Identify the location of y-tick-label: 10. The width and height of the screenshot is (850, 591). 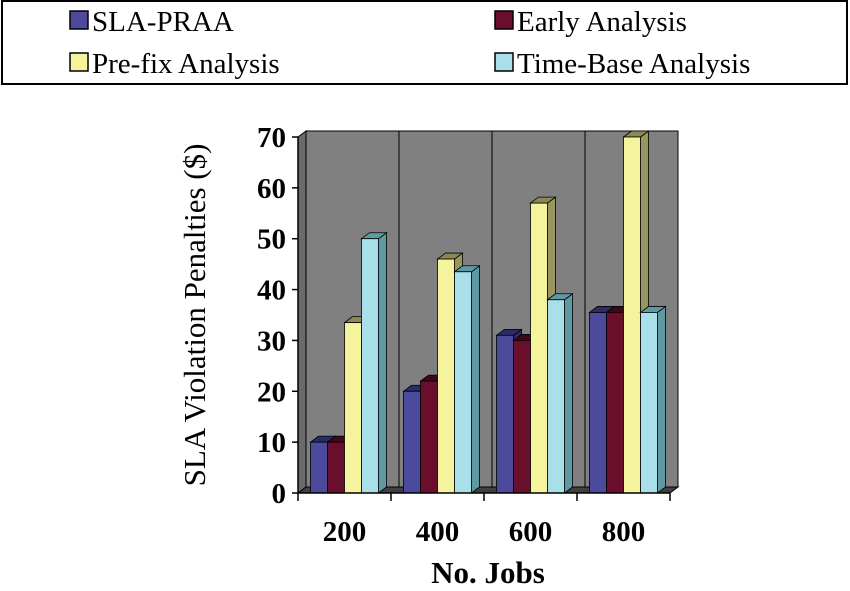
(271, 443).